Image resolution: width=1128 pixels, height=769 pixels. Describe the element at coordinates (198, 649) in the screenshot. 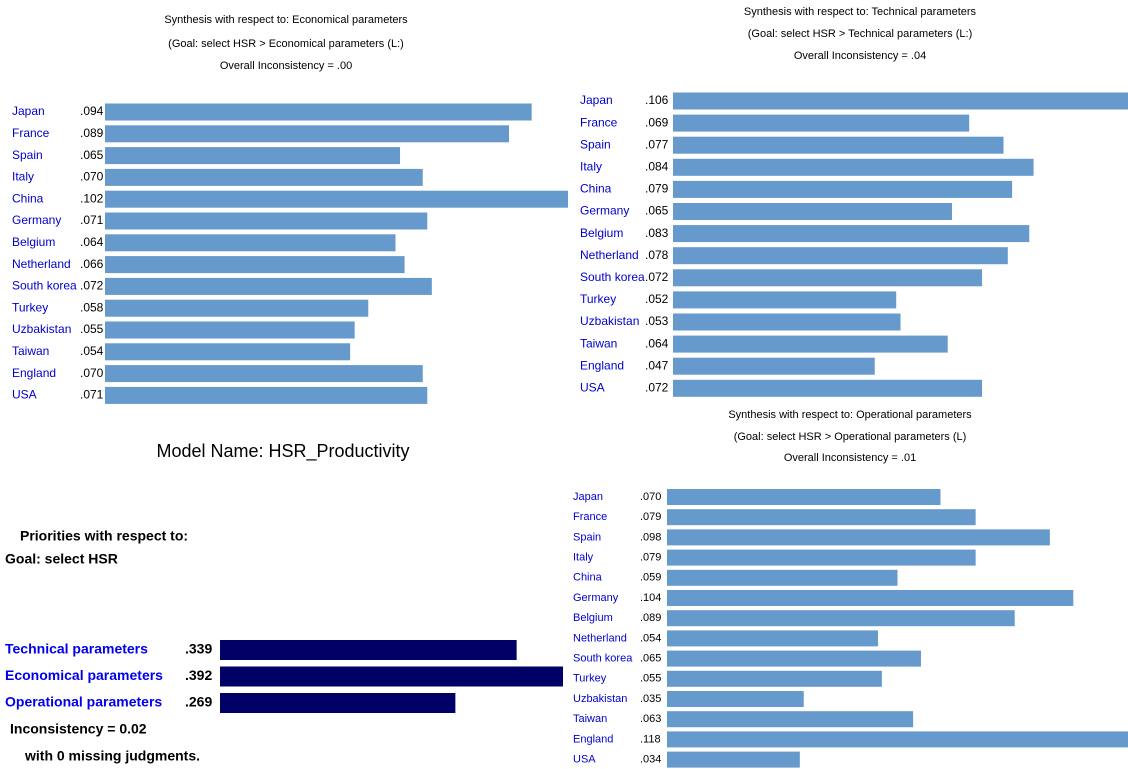

I see `value-label: .339` at that location.